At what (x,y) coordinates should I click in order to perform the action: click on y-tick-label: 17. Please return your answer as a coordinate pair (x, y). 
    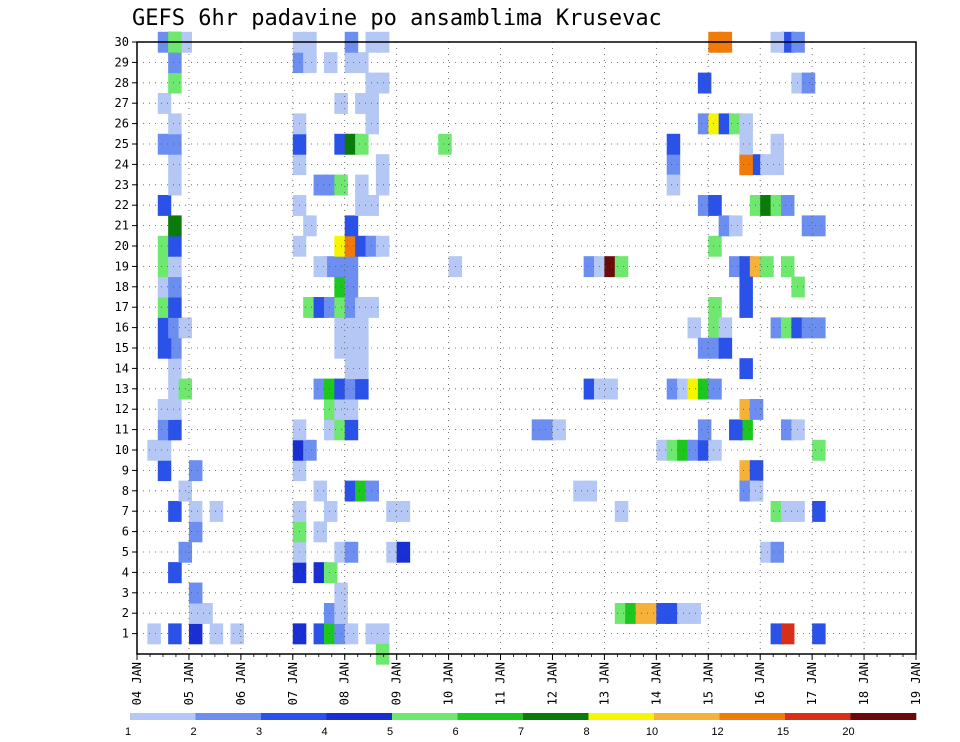
    Looking at the image, I should click on (122, 307).